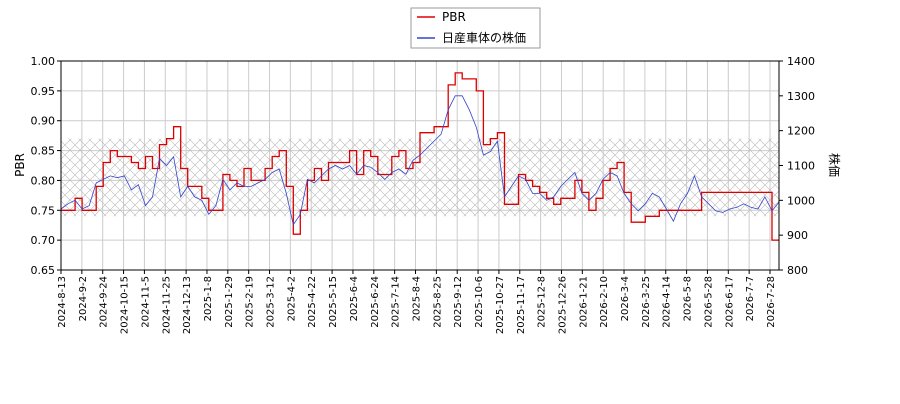  What do you see at coordinates (250, 302) in the screenshot?
I see `x-tick-label: 2025-2-19` at bounding box center [250, 302].